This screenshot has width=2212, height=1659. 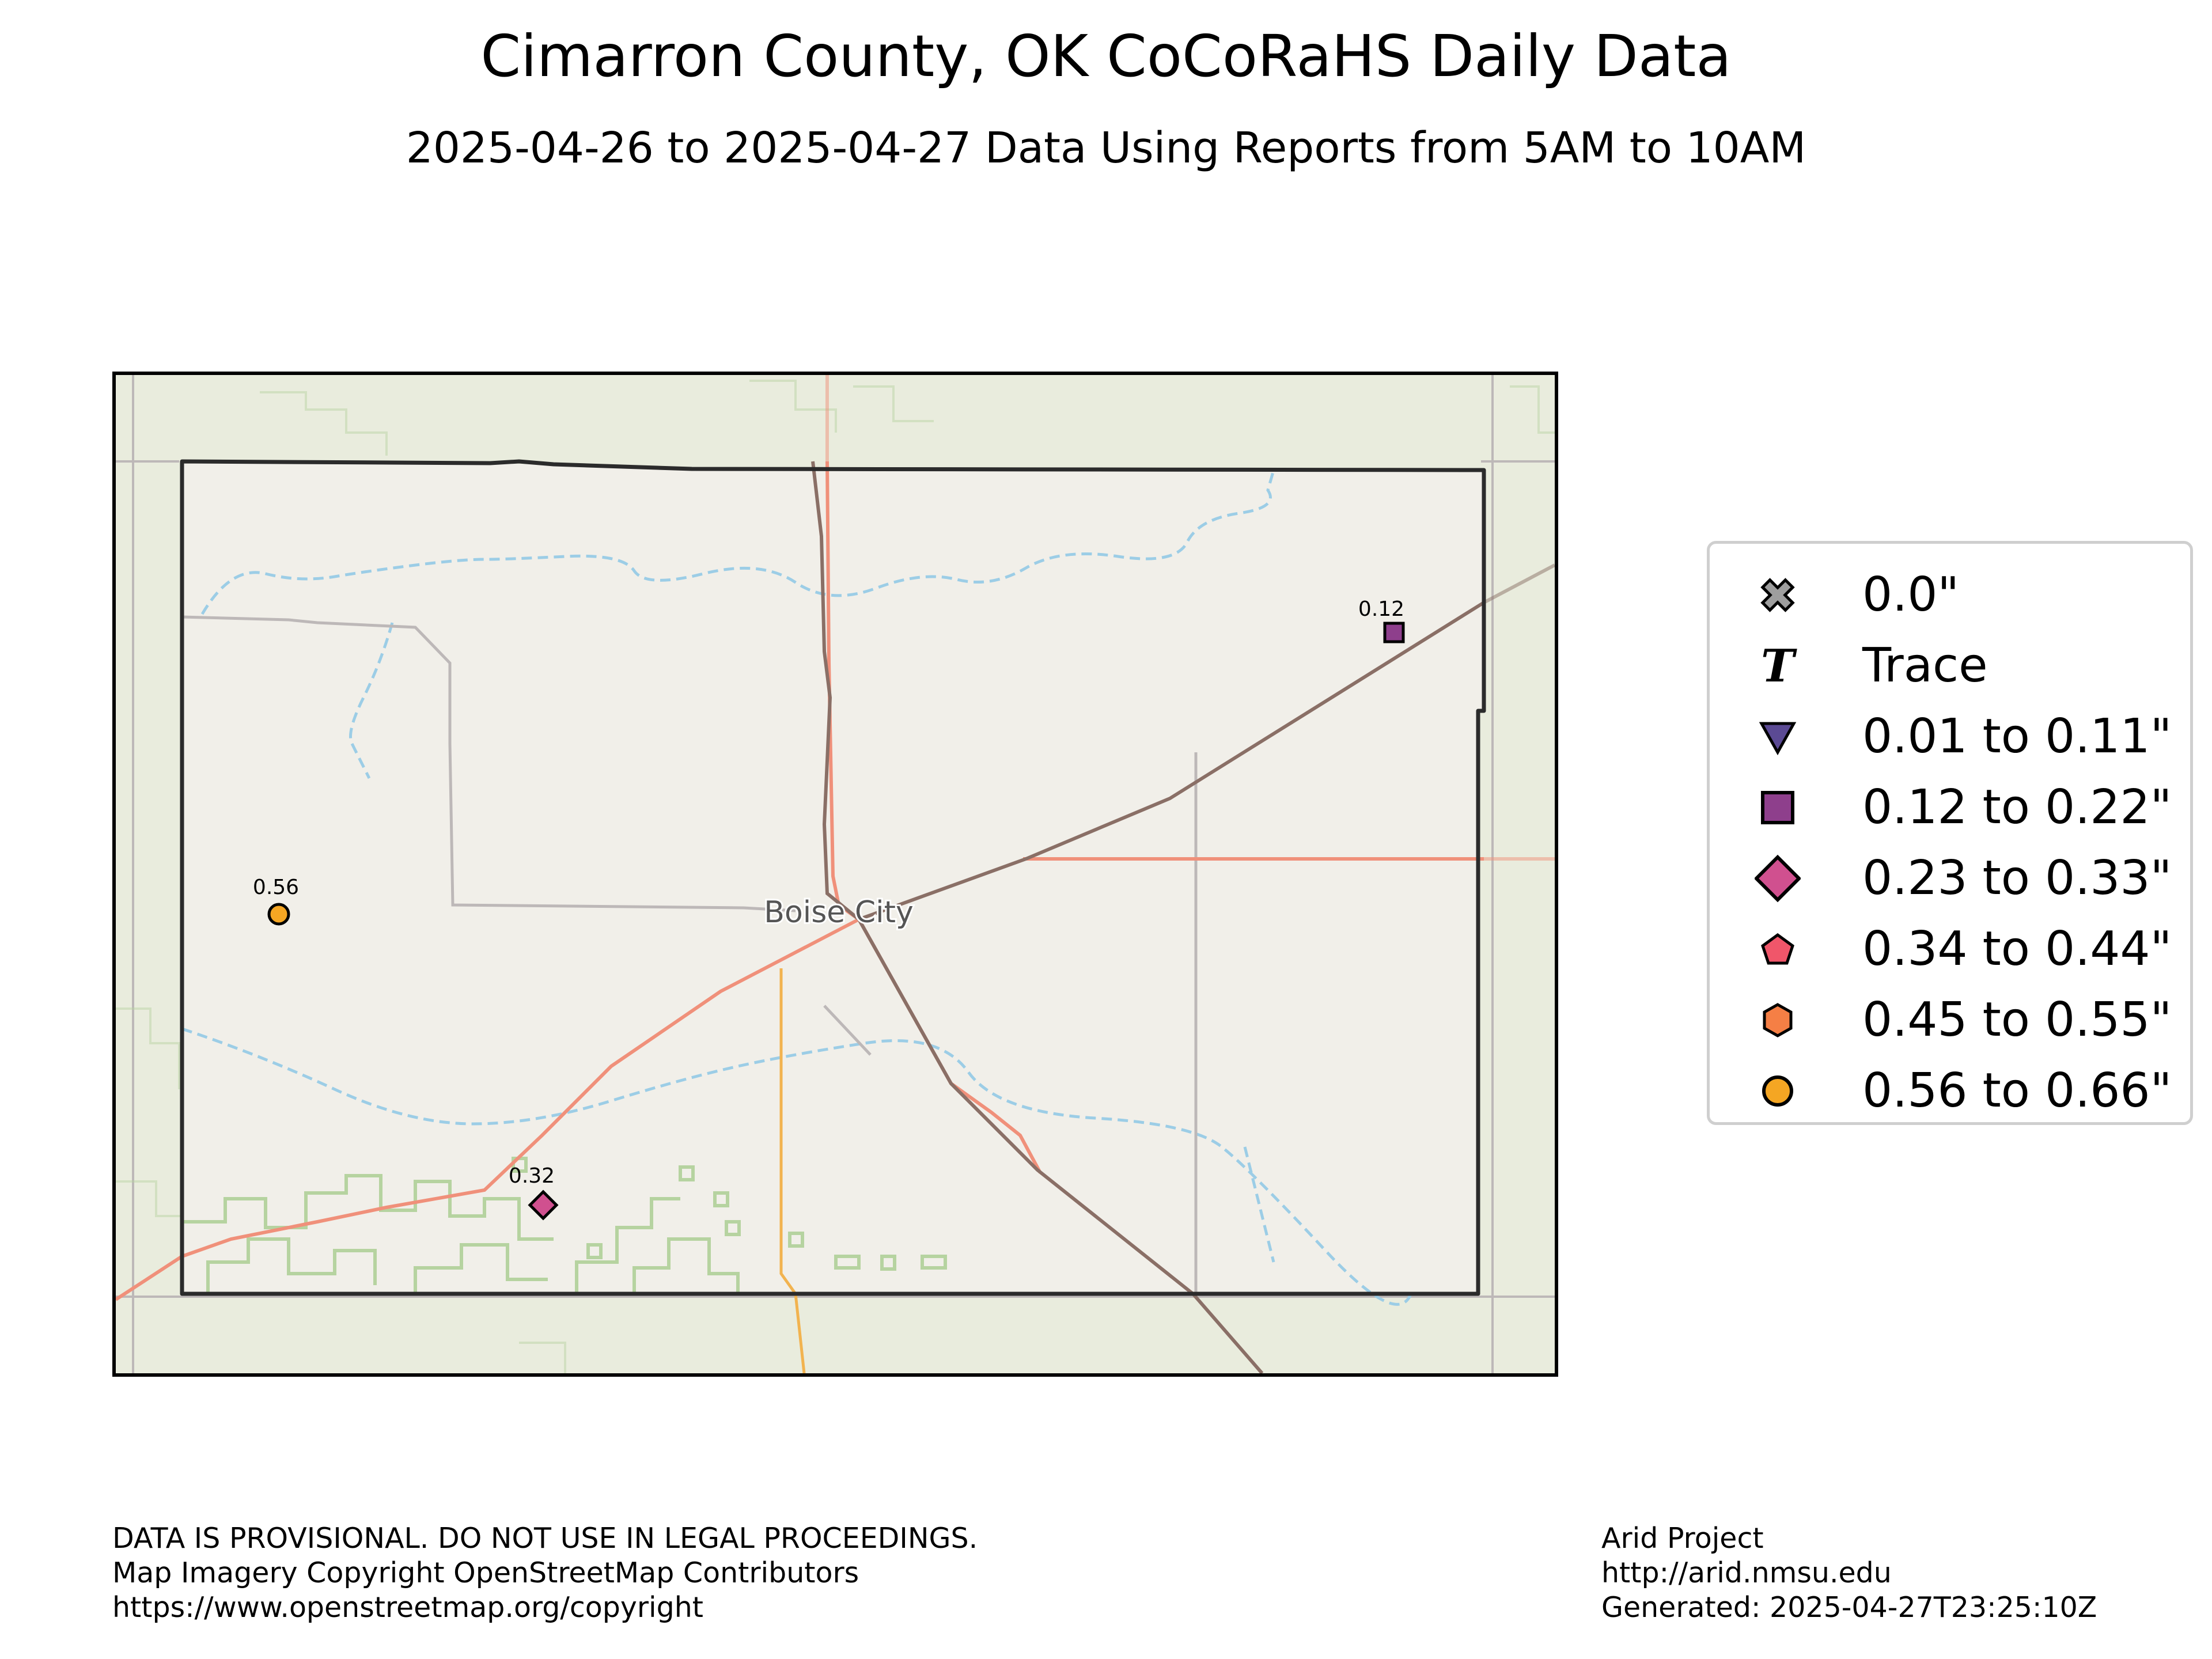 What do you see at coordinates (1106, 56) in the screenshot?
I see `chart-title: Cimarron County, OK CoCoRaHS Daily Data` at bounding box center [1106, 56].